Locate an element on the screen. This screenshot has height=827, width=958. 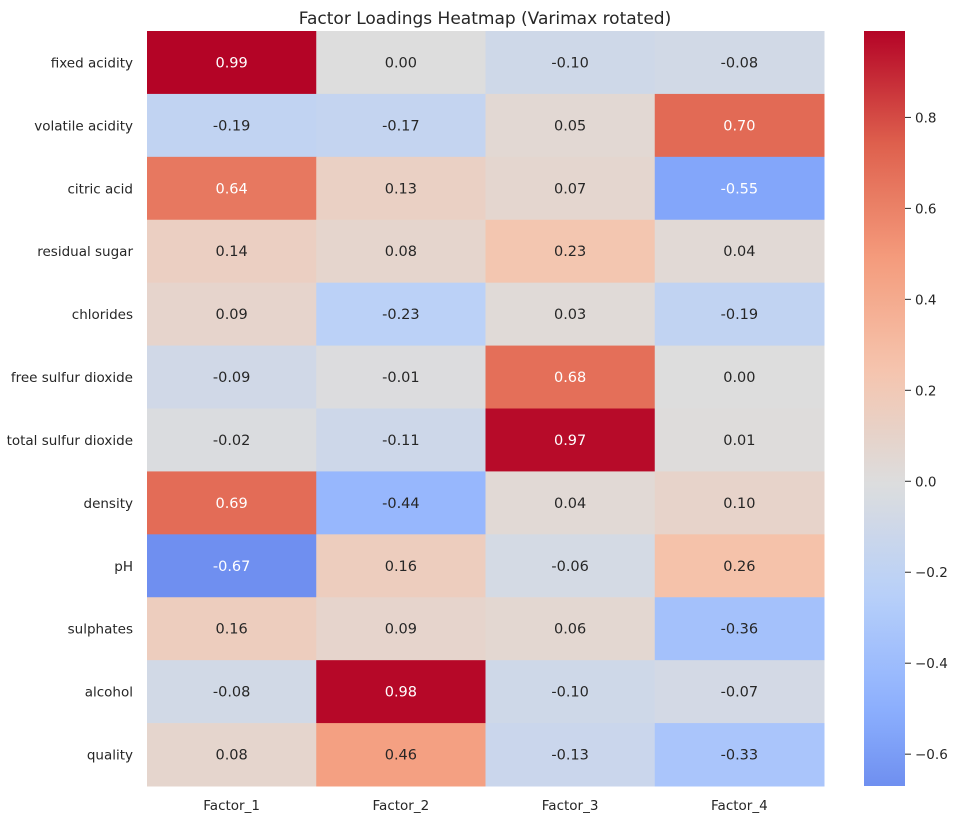
row-label: alcohol is located at coordinates (109, 693).